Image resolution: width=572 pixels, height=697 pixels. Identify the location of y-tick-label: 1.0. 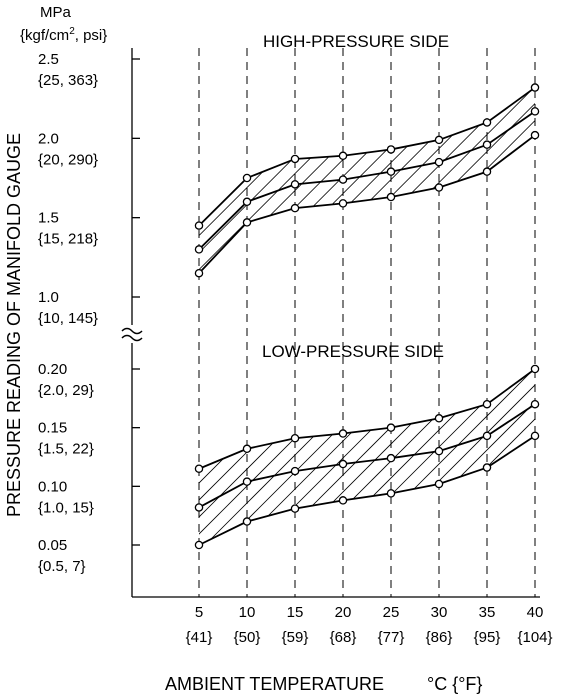
(48, 297).